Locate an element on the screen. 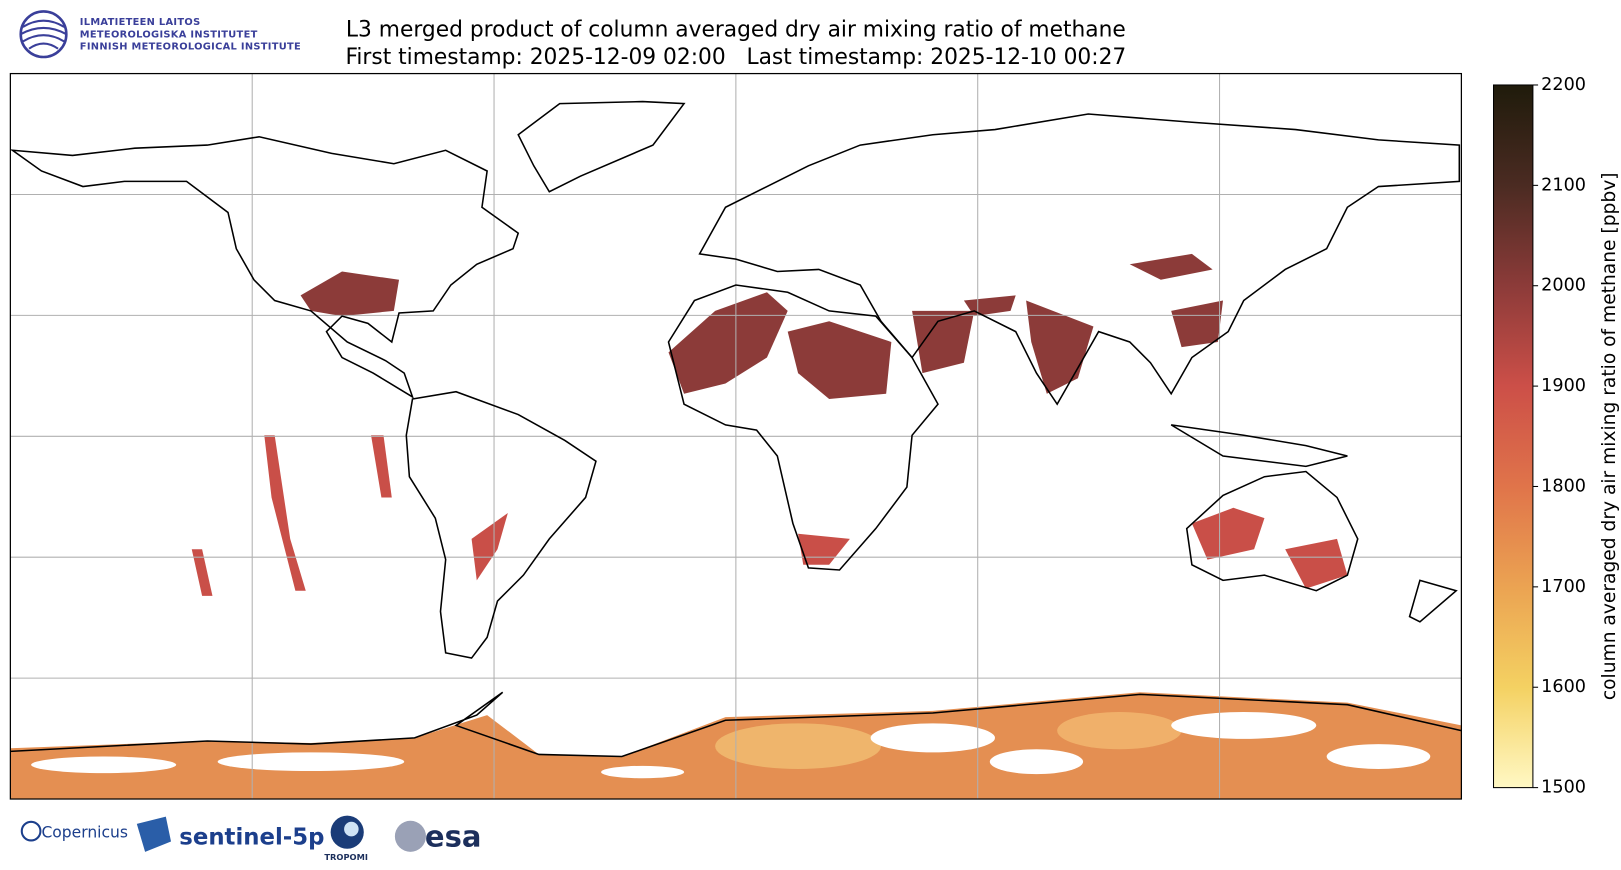 The height and width of the screenshot is (870, 1621). colorbar-tick-label: 1700 is located at coordinates (1563, 587).